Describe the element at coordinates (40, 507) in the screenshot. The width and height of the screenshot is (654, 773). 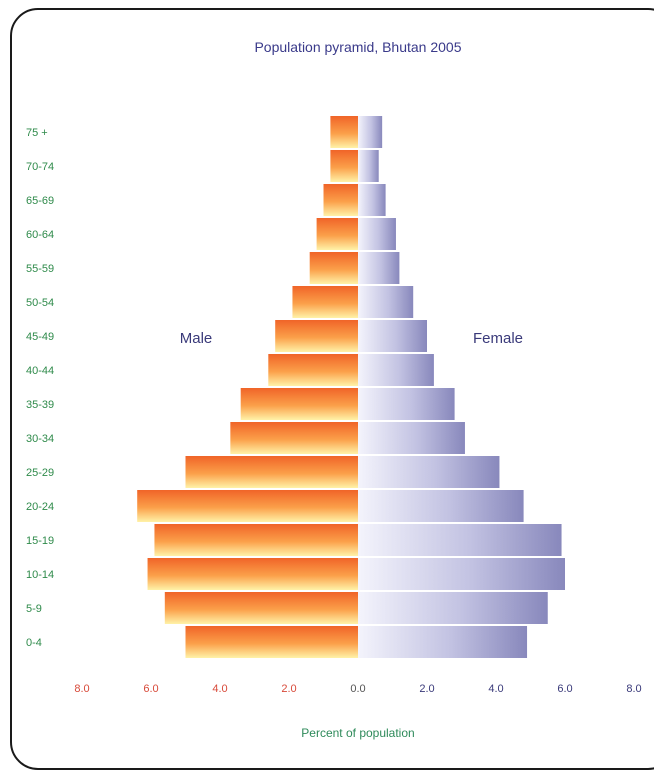
I see `age-label-20-24: 20-24` at that location.